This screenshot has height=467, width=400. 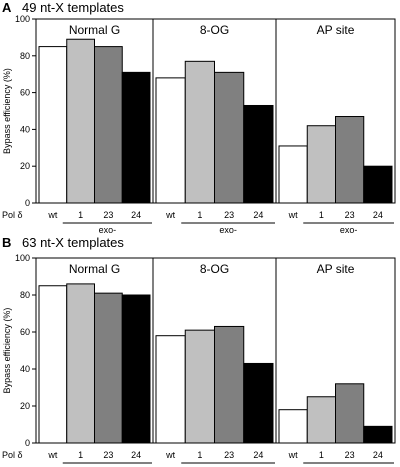 I want to click on panel-letter-a: A, so click(x=7, y=7).